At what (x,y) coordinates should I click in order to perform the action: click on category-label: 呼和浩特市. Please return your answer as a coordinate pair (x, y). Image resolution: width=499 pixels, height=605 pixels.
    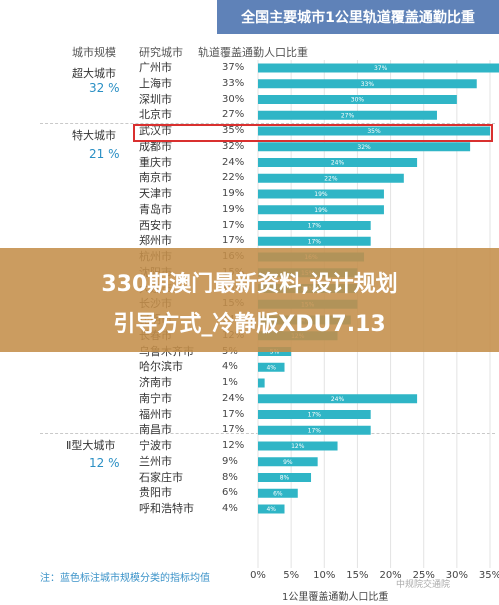
    Looking at the image, I should click on (166, 508).